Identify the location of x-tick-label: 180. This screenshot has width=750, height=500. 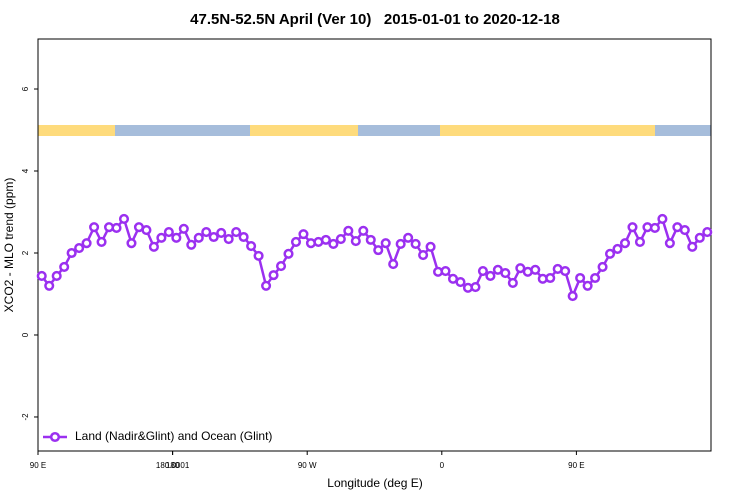
(173, 465).